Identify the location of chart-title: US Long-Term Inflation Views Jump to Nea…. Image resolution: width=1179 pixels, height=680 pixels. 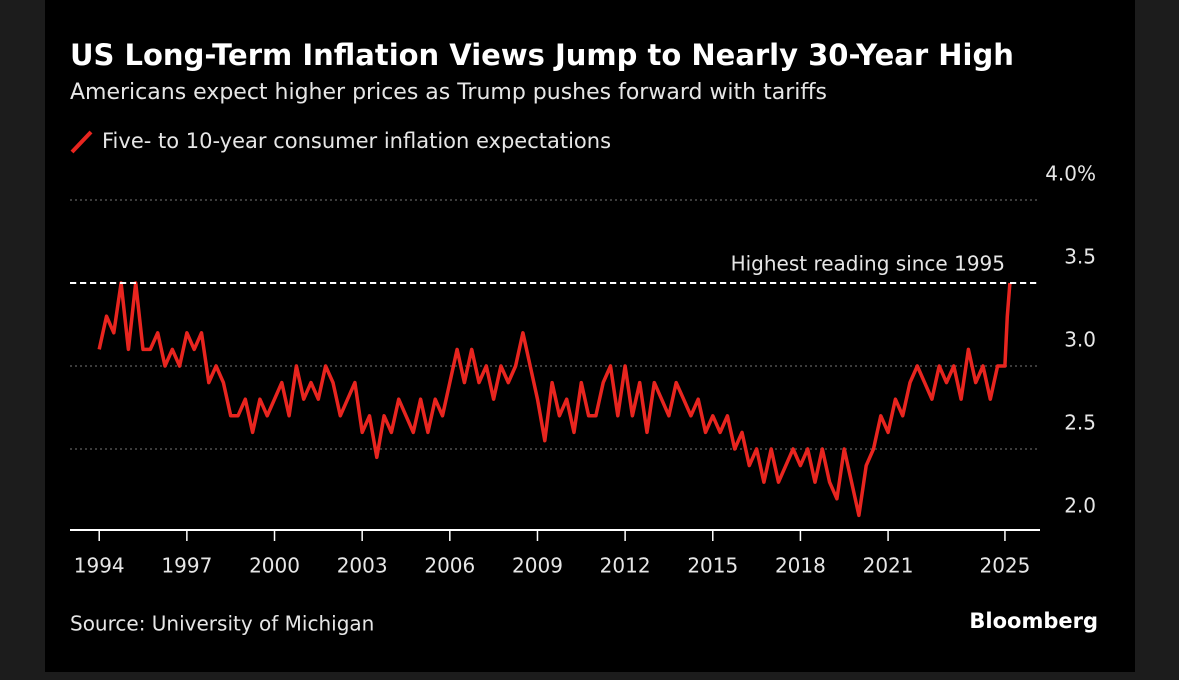
(542, 55).